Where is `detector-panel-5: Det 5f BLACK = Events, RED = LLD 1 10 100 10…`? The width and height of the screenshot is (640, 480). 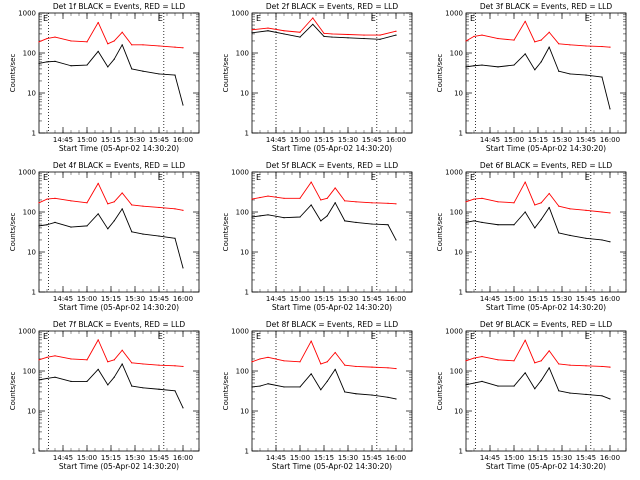 detector-panel-5: Det 5f BLACK = Events, RED = LLD 1 10 100 10… is located at coordinates (317, 236).